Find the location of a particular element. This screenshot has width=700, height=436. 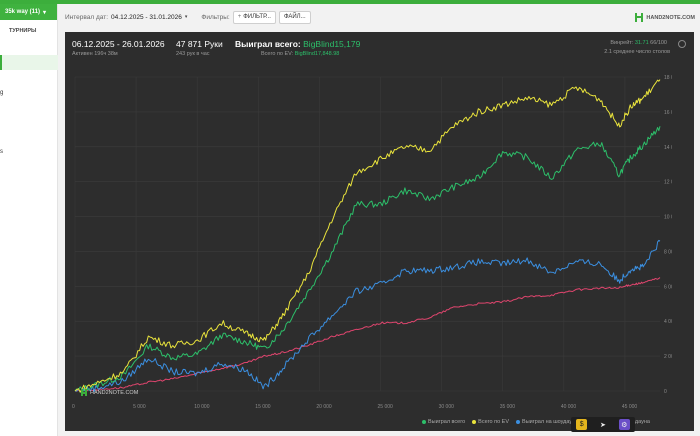

legend-label: Выиграл всего is located at coordinates (447, 422).